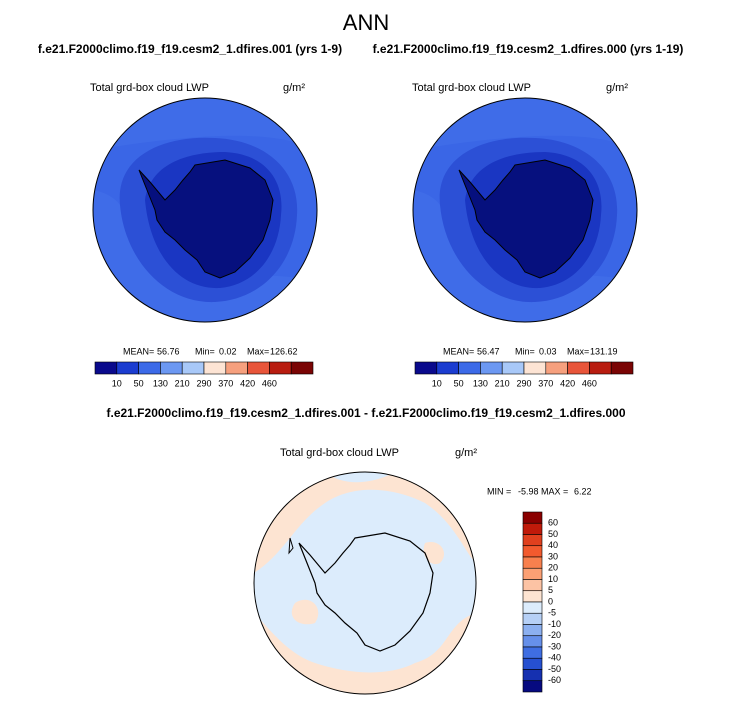 This screenshot has height=702, width=732. What do you see at coordinates (488, 351) in the screenshot?
I see `stat-text: 56.47` at bounding box center [488, 351].